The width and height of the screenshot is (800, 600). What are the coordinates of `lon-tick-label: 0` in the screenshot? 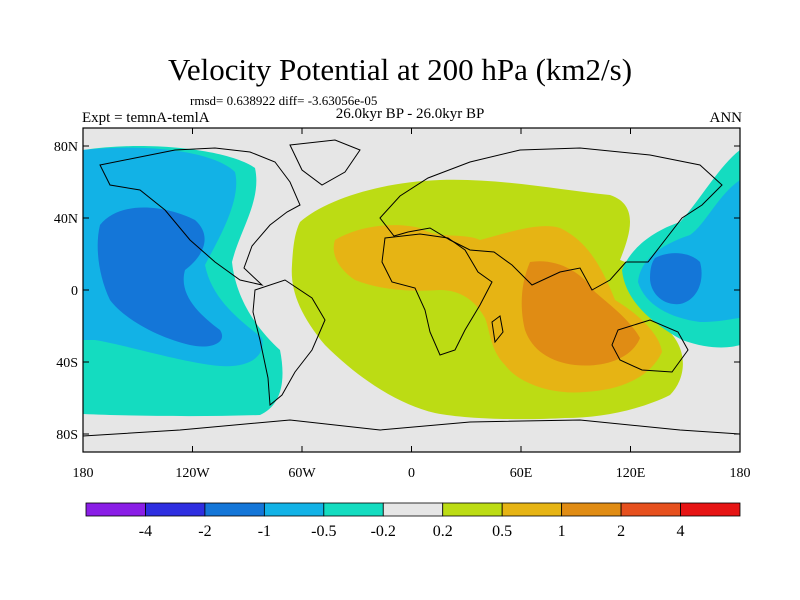 It's located at (411, 473).